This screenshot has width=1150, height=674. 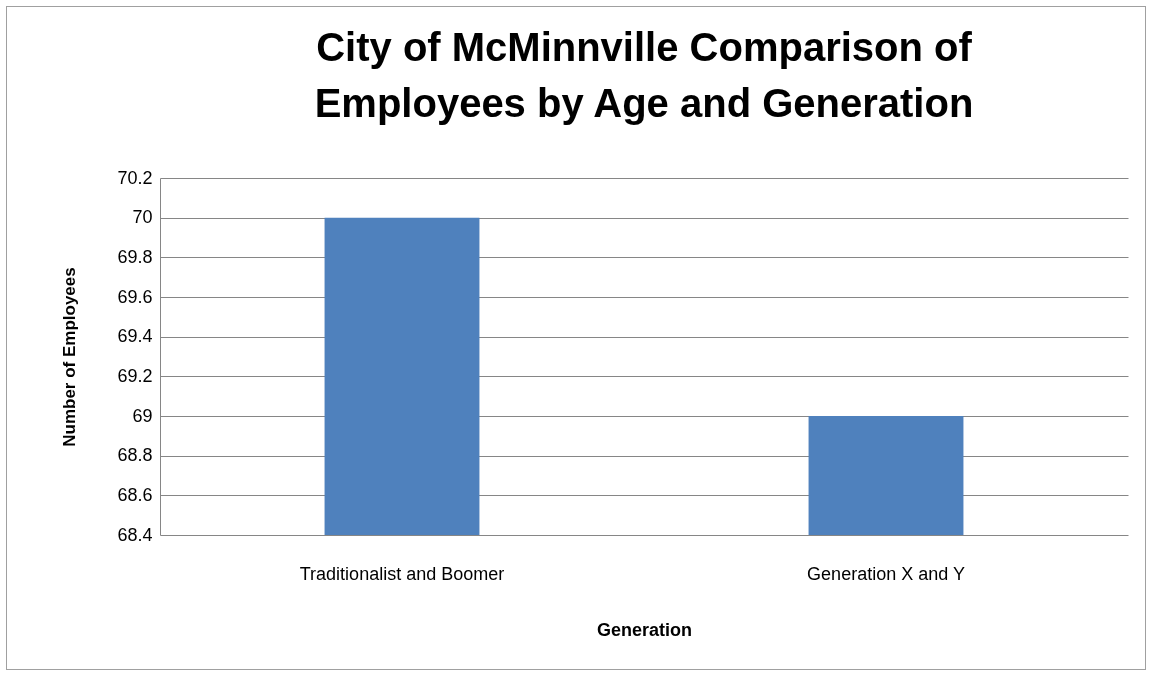 What do you see at coordinates (142, 217) in the screenshot?
I see `y-tick-label: 70` at bounding box center [142, 217].